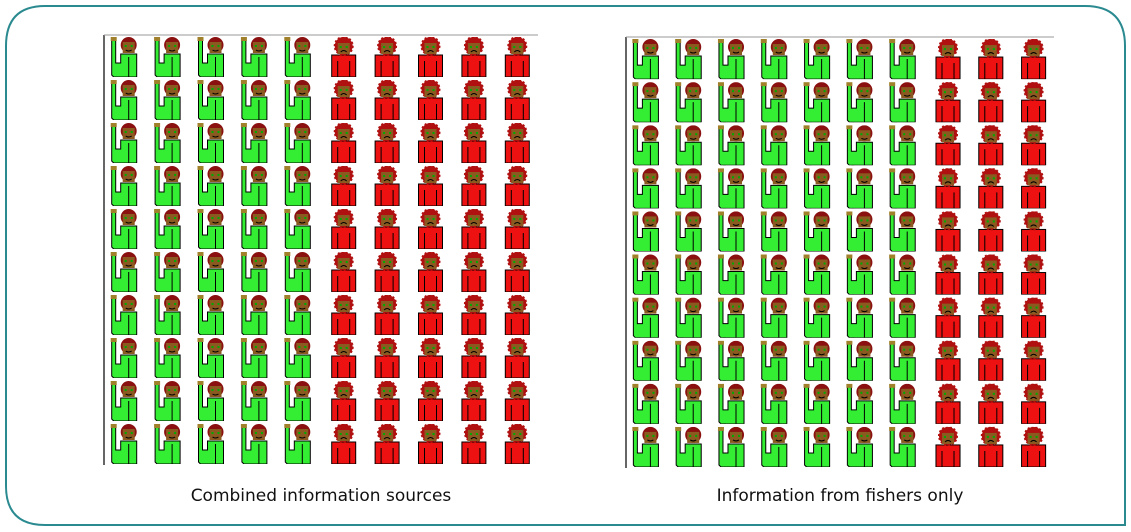 The height and width of the screenshot is (532, 1131). I want to click on caption: Combined information sources, so click(321, 496).